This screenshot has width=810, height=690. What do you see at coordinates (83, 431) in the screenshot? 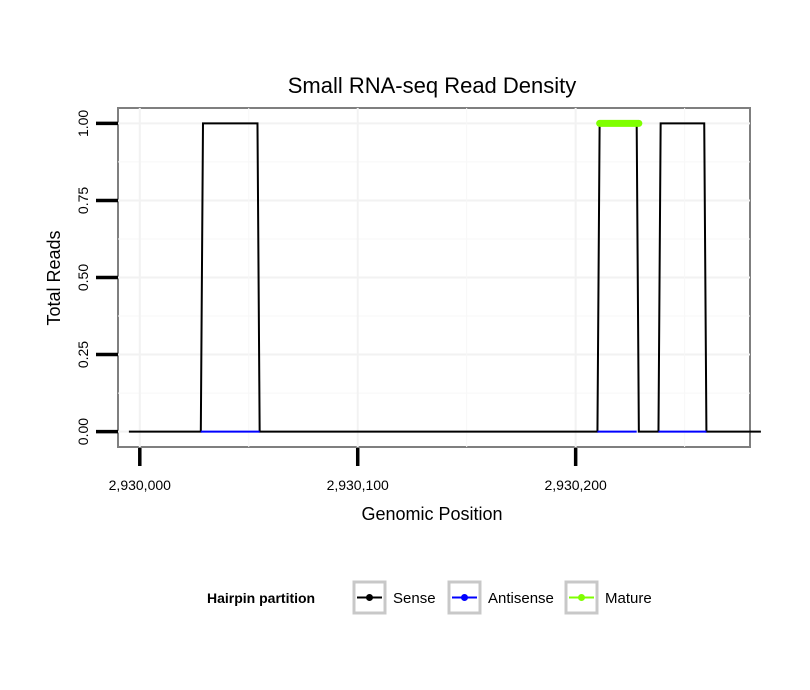
I see `y-tick-label: 0.00` at bounding box center [83, 431].